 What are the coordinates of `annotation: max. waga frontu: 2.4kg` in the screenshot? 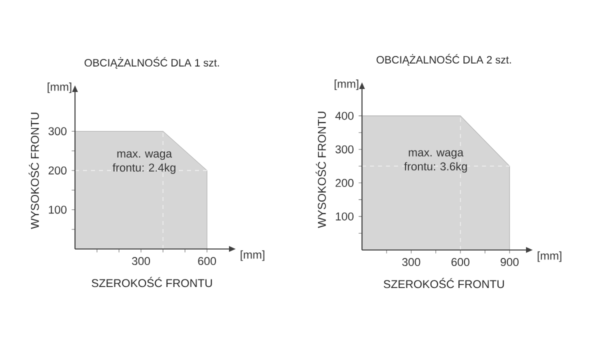 It's located at (144, 162).